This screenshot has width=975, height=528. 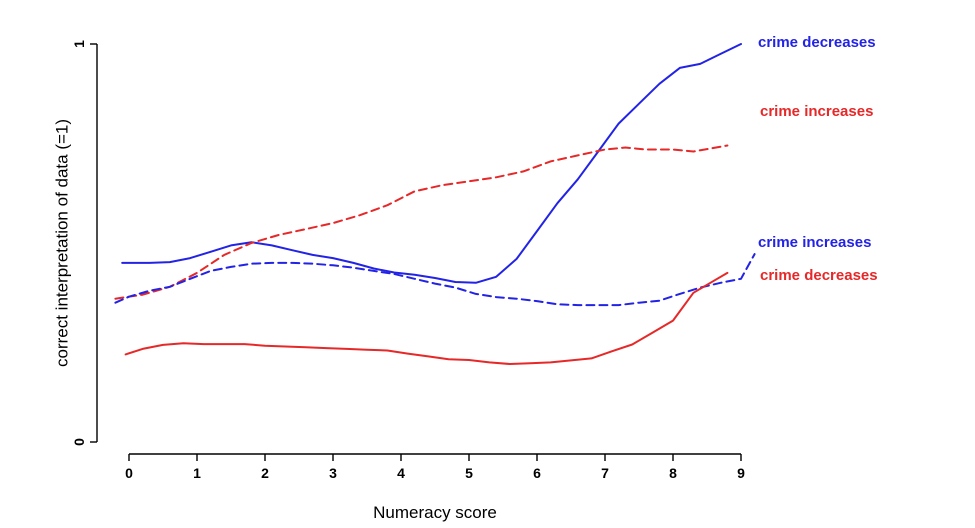 What do you see at coordinates (333, 473) in the screenshot?
I see `x-tick-label: 3` at bounding box center [333, 473].